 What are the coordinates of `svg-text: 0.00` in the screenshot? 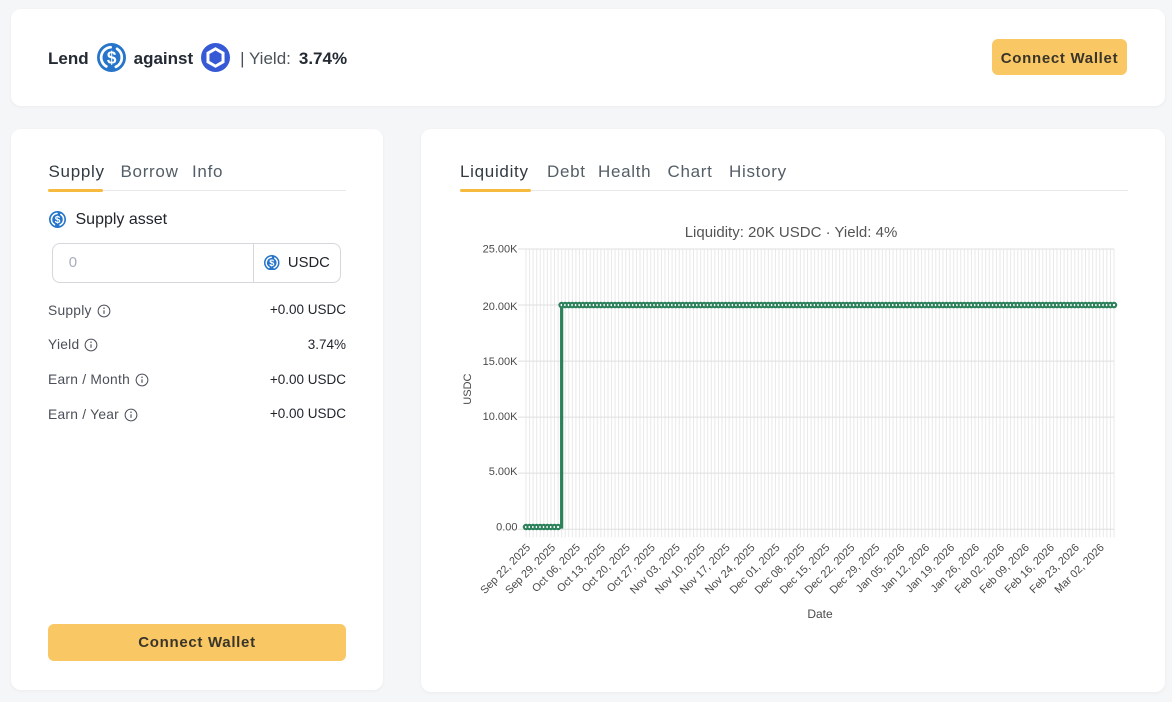 It's located at (506, 527).